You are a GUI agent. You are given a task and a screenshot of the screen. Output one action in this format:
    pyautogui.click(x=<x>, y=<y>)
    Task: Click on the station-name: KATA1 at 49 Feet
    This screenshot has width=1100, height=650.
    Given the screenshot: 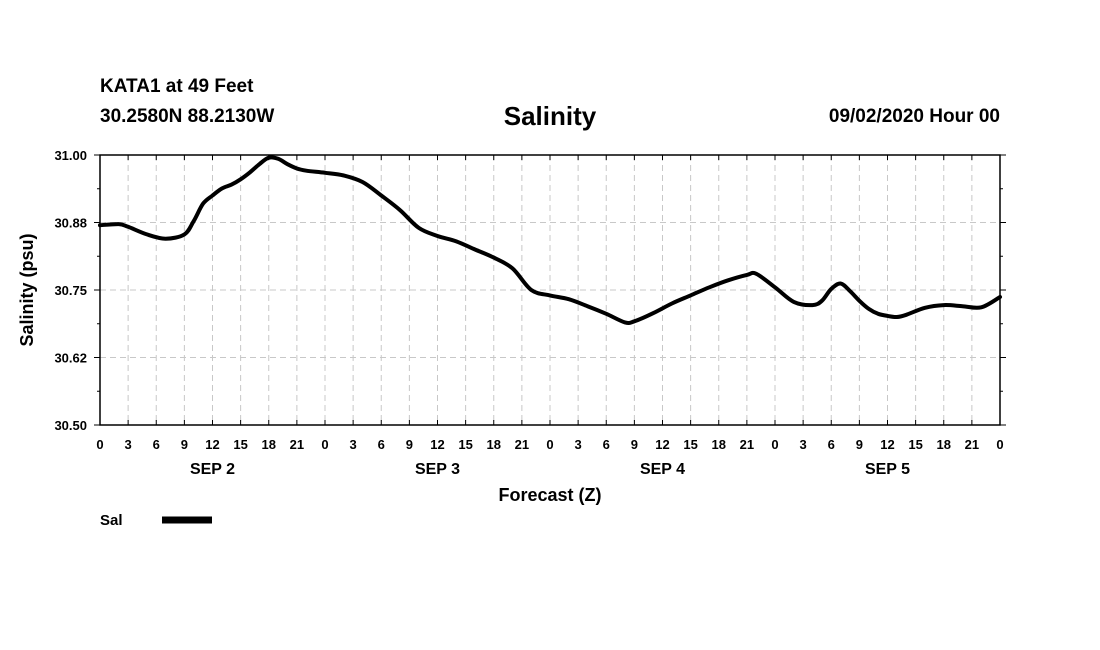 What is the action you would take?
    pyautogui.click(x=177, y=86)
    